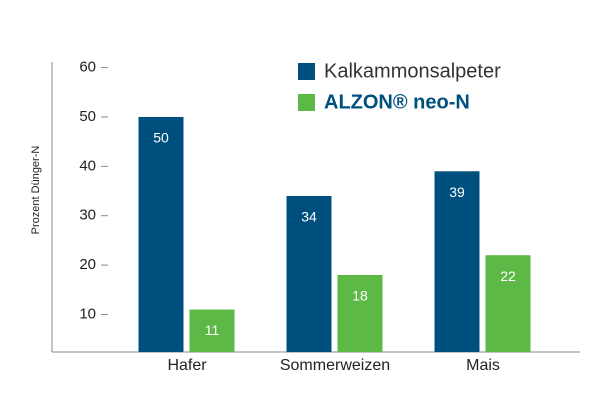 The height and width of the screenshot is (400, 600). What do you see at coordinates (87, 313) in the screenshot?
I see `y-tick-label: 10` at bounding box center [87, 313].